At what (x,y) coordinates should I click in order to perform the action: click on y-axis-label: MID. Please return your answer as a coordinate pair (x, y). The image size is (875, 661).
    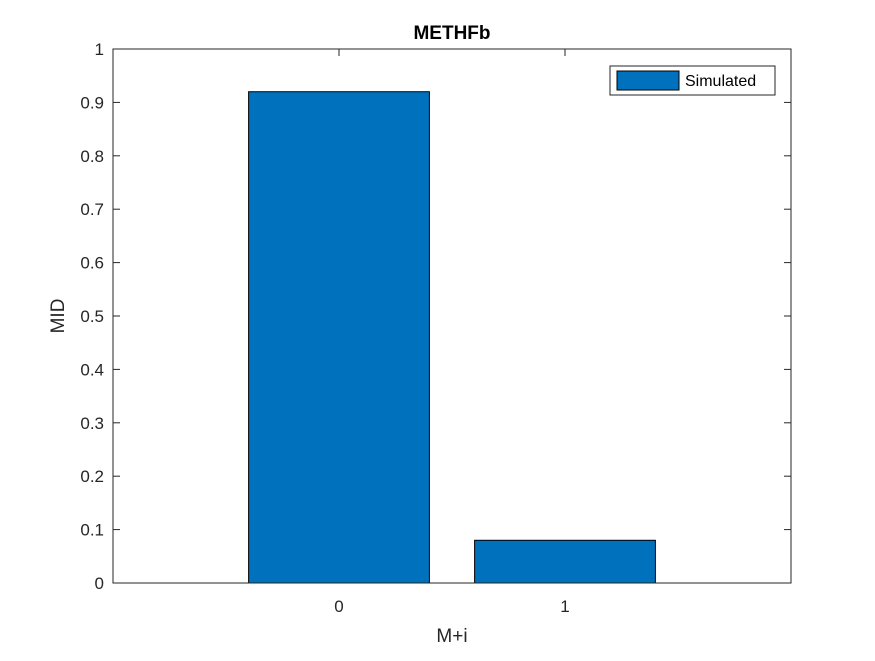
    Looking at the image, I should click on (58, 316).